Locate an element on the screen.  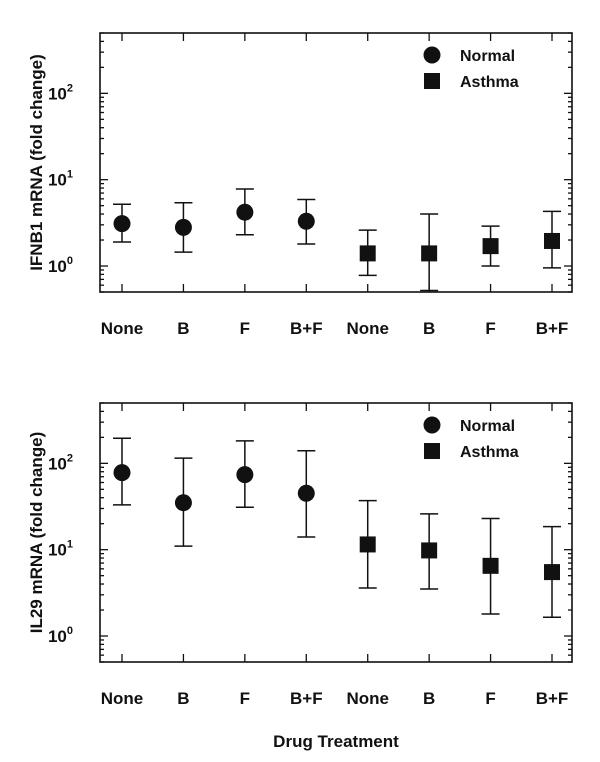
x-axis-label: Drug Treatment is located at coordinates (336, 741).